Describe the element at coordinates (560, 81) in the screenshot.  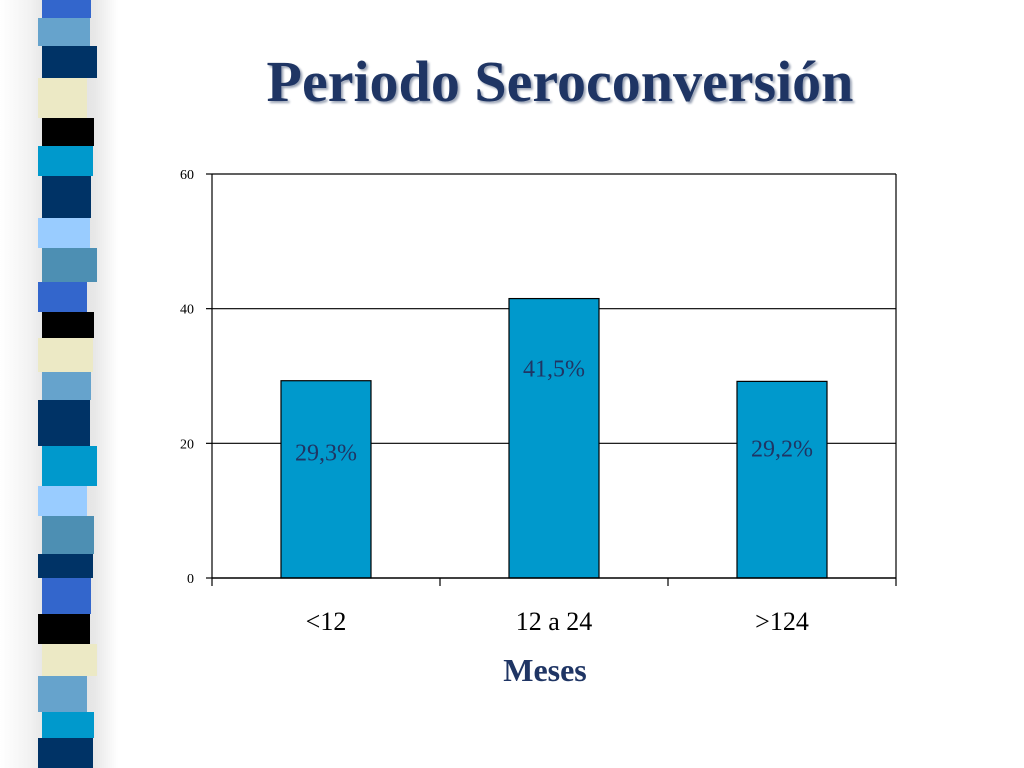
I see `slide-title: Periodo Seroconversión` at that location.